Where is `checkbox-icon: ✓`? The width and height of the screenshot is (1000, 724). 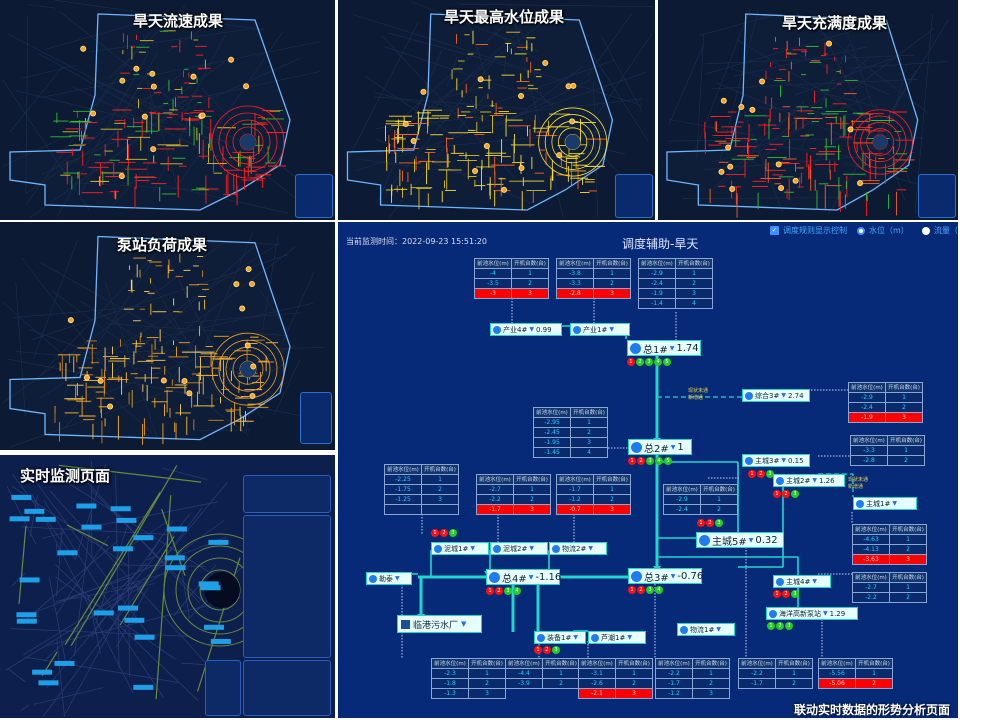 checkbox-icon: ✓ is located at coordinates (774, 230).